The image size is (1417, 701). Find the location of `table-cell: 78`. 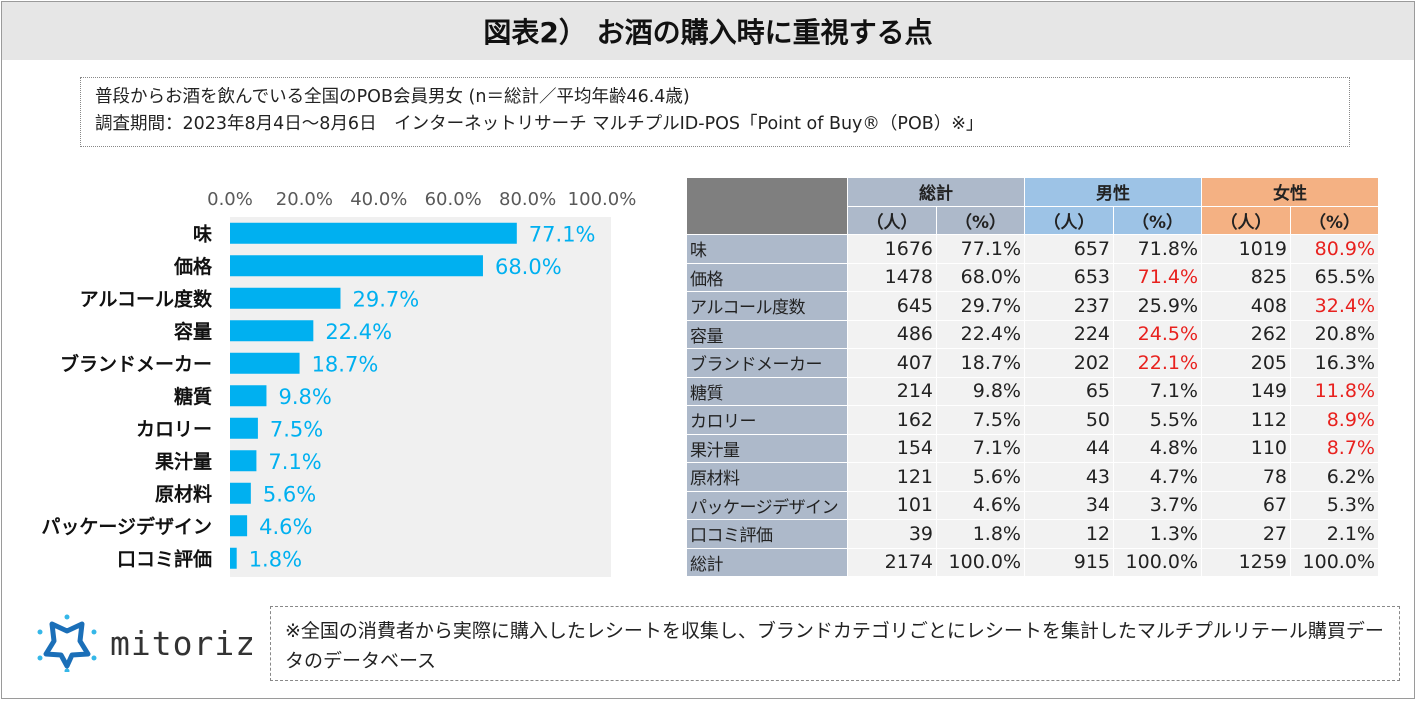

table-cell: 78 is located at coordinates (1246, 477).